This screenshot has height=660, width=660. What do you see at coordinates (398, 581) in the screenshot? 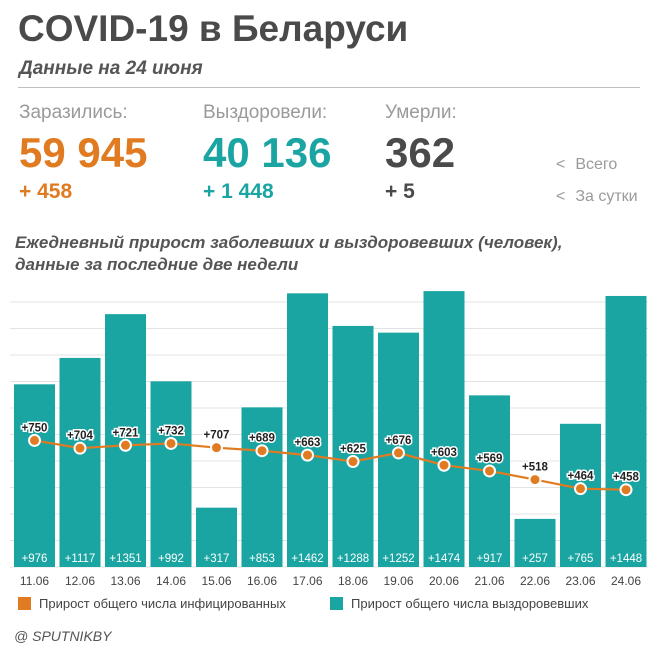
I see `x-tick-label: 19.06` at bounding box center [398, 581].